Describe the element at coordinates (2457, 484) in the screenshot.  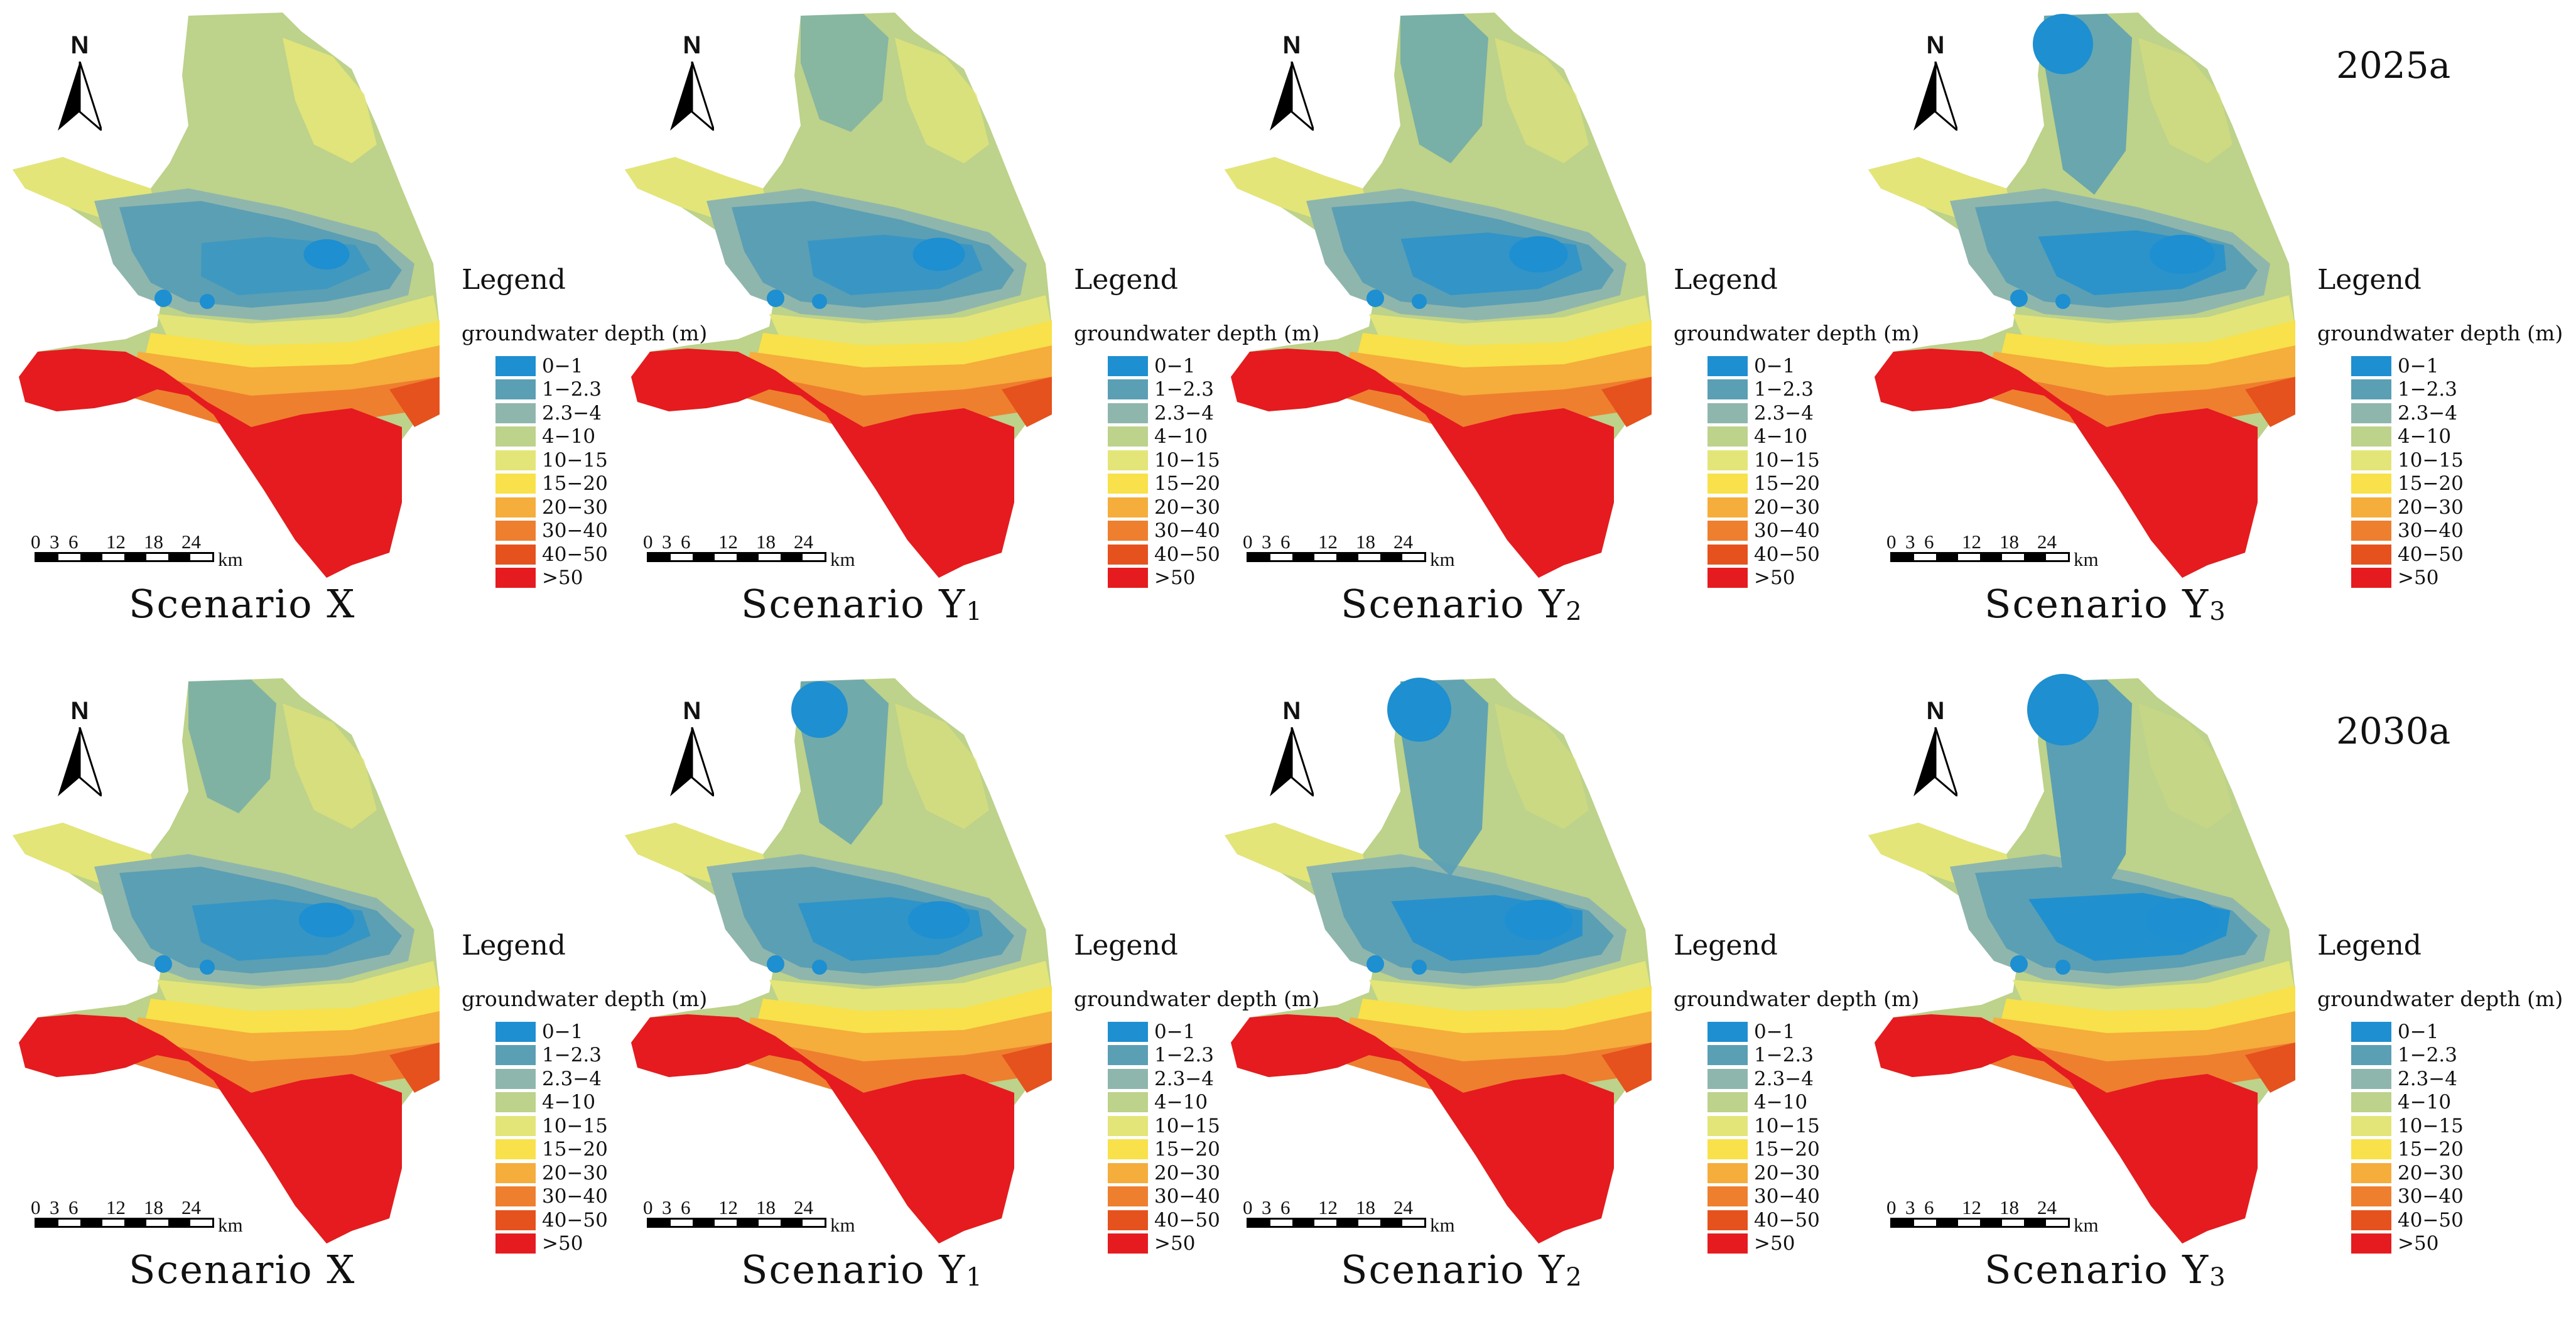
I see `legend-item: 15−20` at that location.